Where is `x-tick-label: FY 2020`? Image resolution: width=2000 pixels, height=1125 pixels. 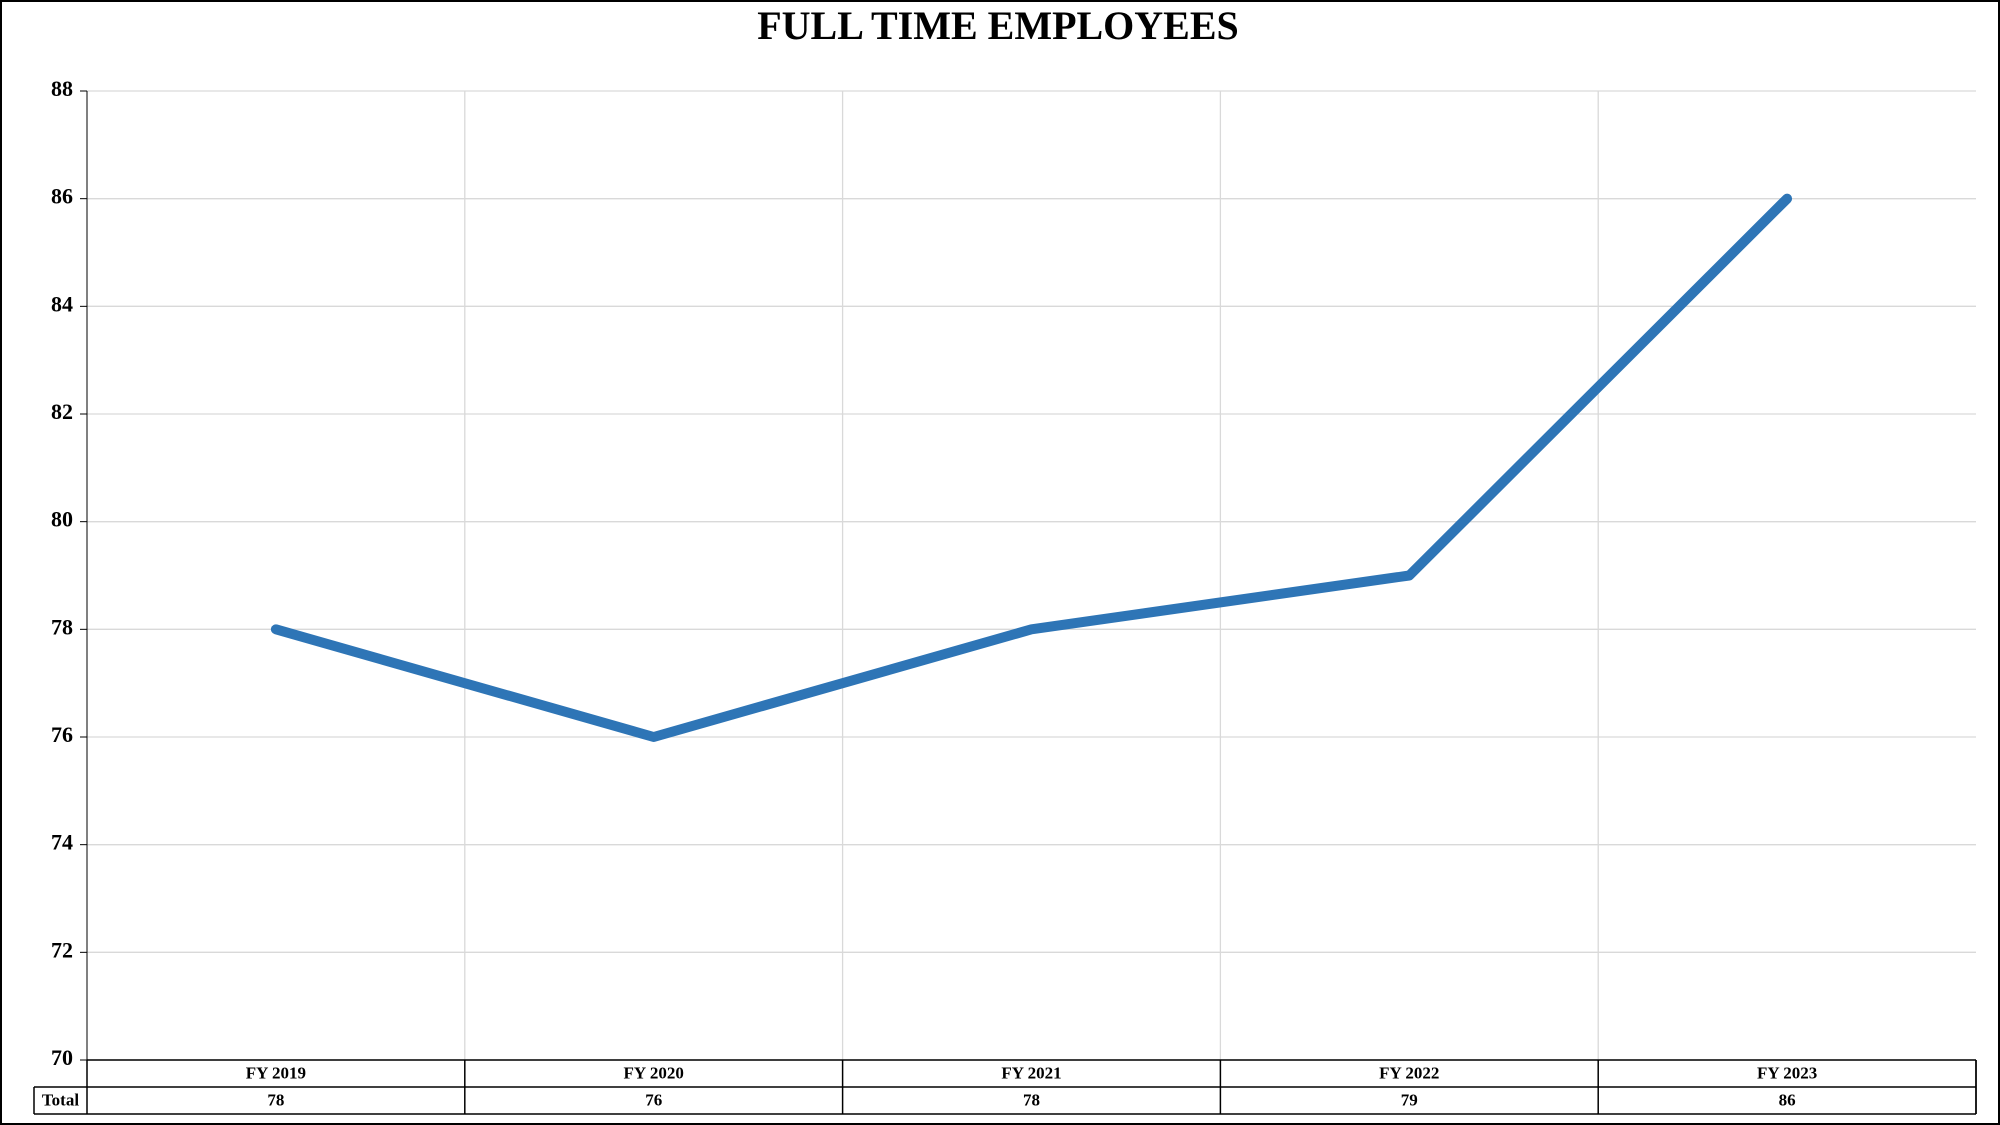 x-tick-label: FY 2020 is located at coordinates (654, 1072).